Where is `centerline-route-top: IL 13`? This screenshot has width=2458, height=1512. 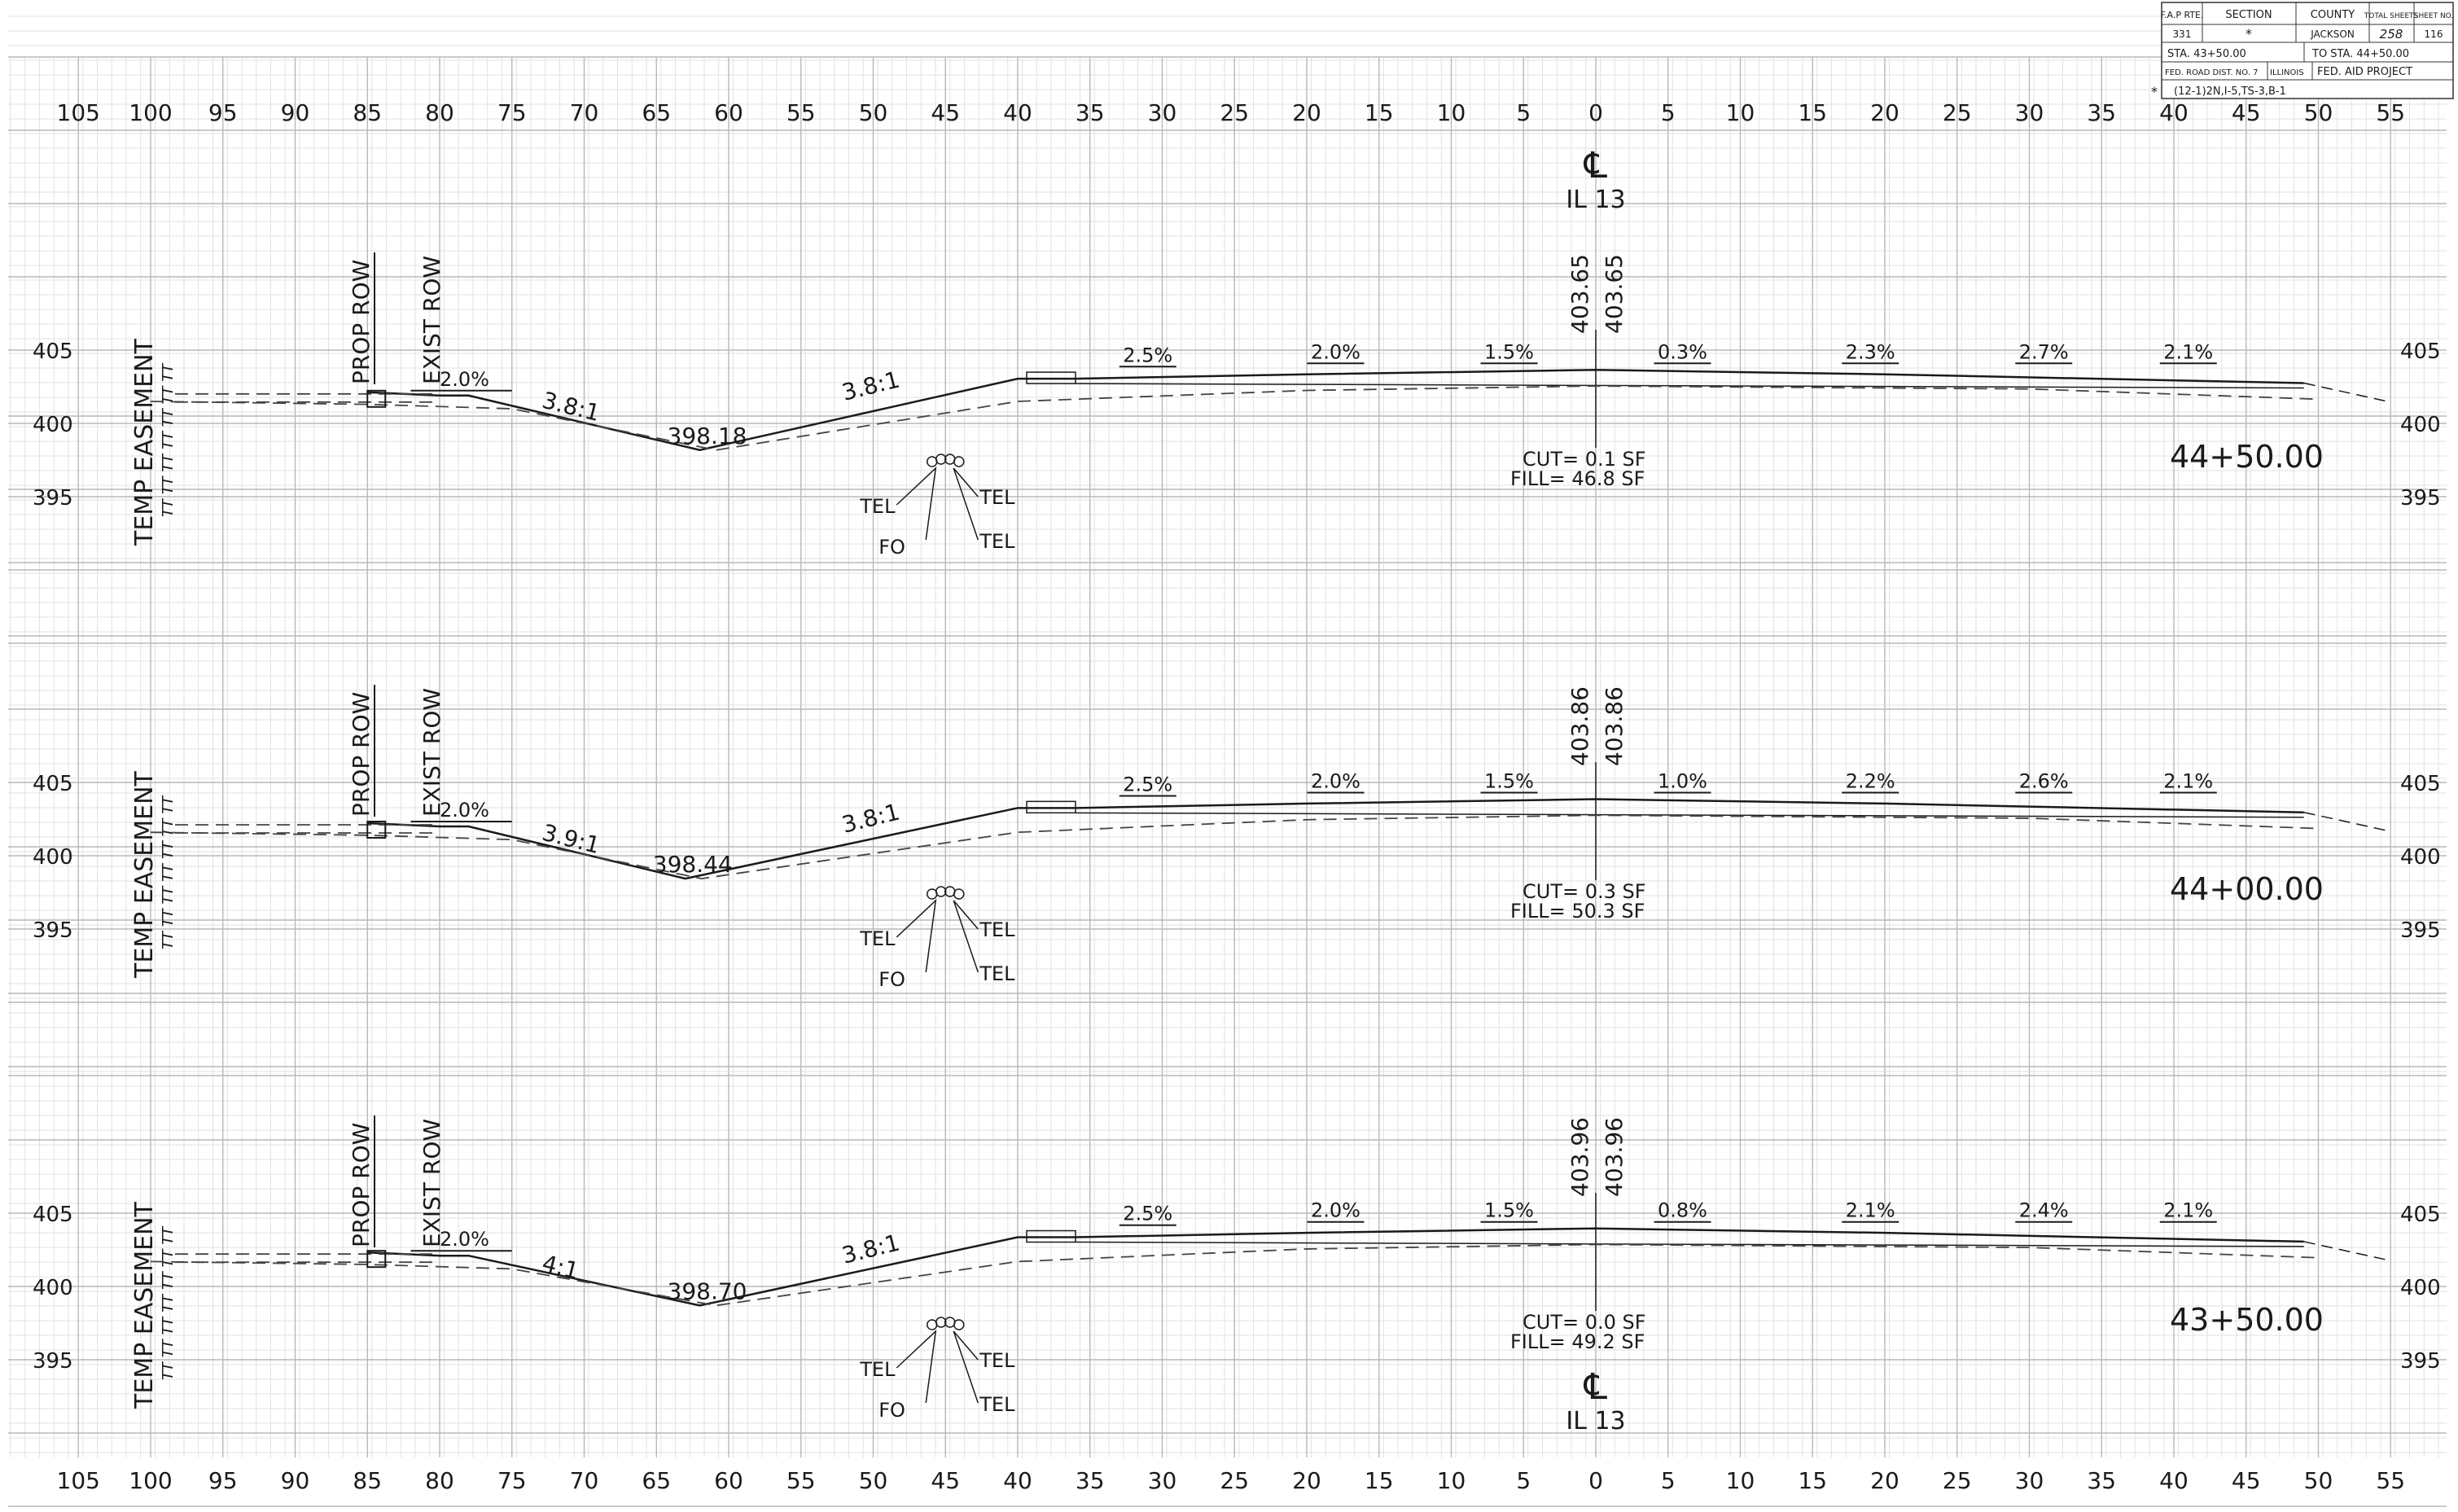
centerline-route-top: IL 13 is located at coordinates (1596, 200).